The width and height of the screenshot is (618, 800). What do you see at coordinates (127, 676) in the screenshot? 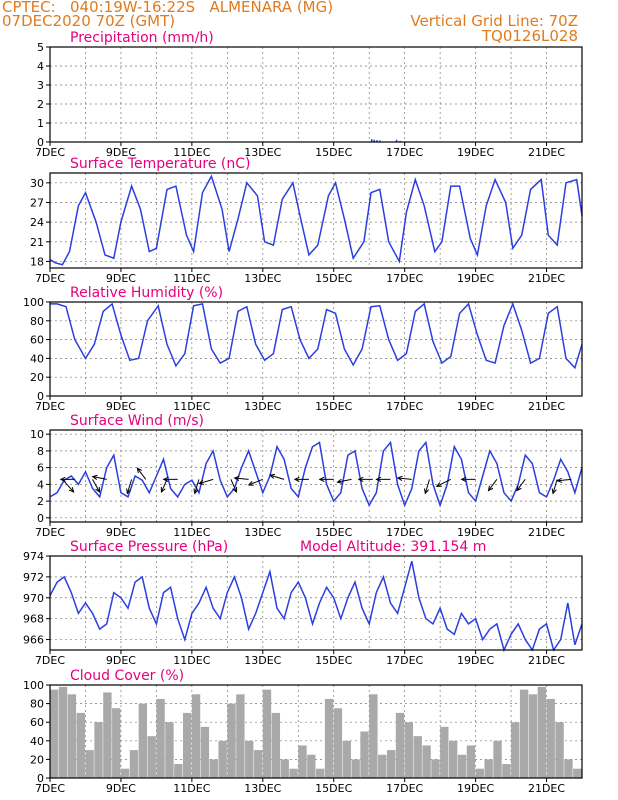
I see `panel-title: Cloud Cover (%)` at bounding box center [127, 676].